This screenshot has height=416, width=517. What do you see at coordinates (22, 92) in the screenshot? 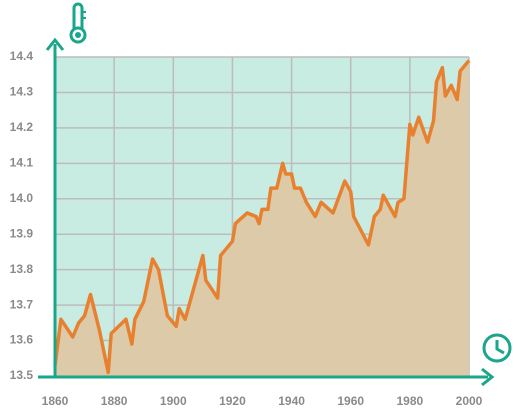
I see `y-tick-label: 14.3` at bounding box center [22, 92].